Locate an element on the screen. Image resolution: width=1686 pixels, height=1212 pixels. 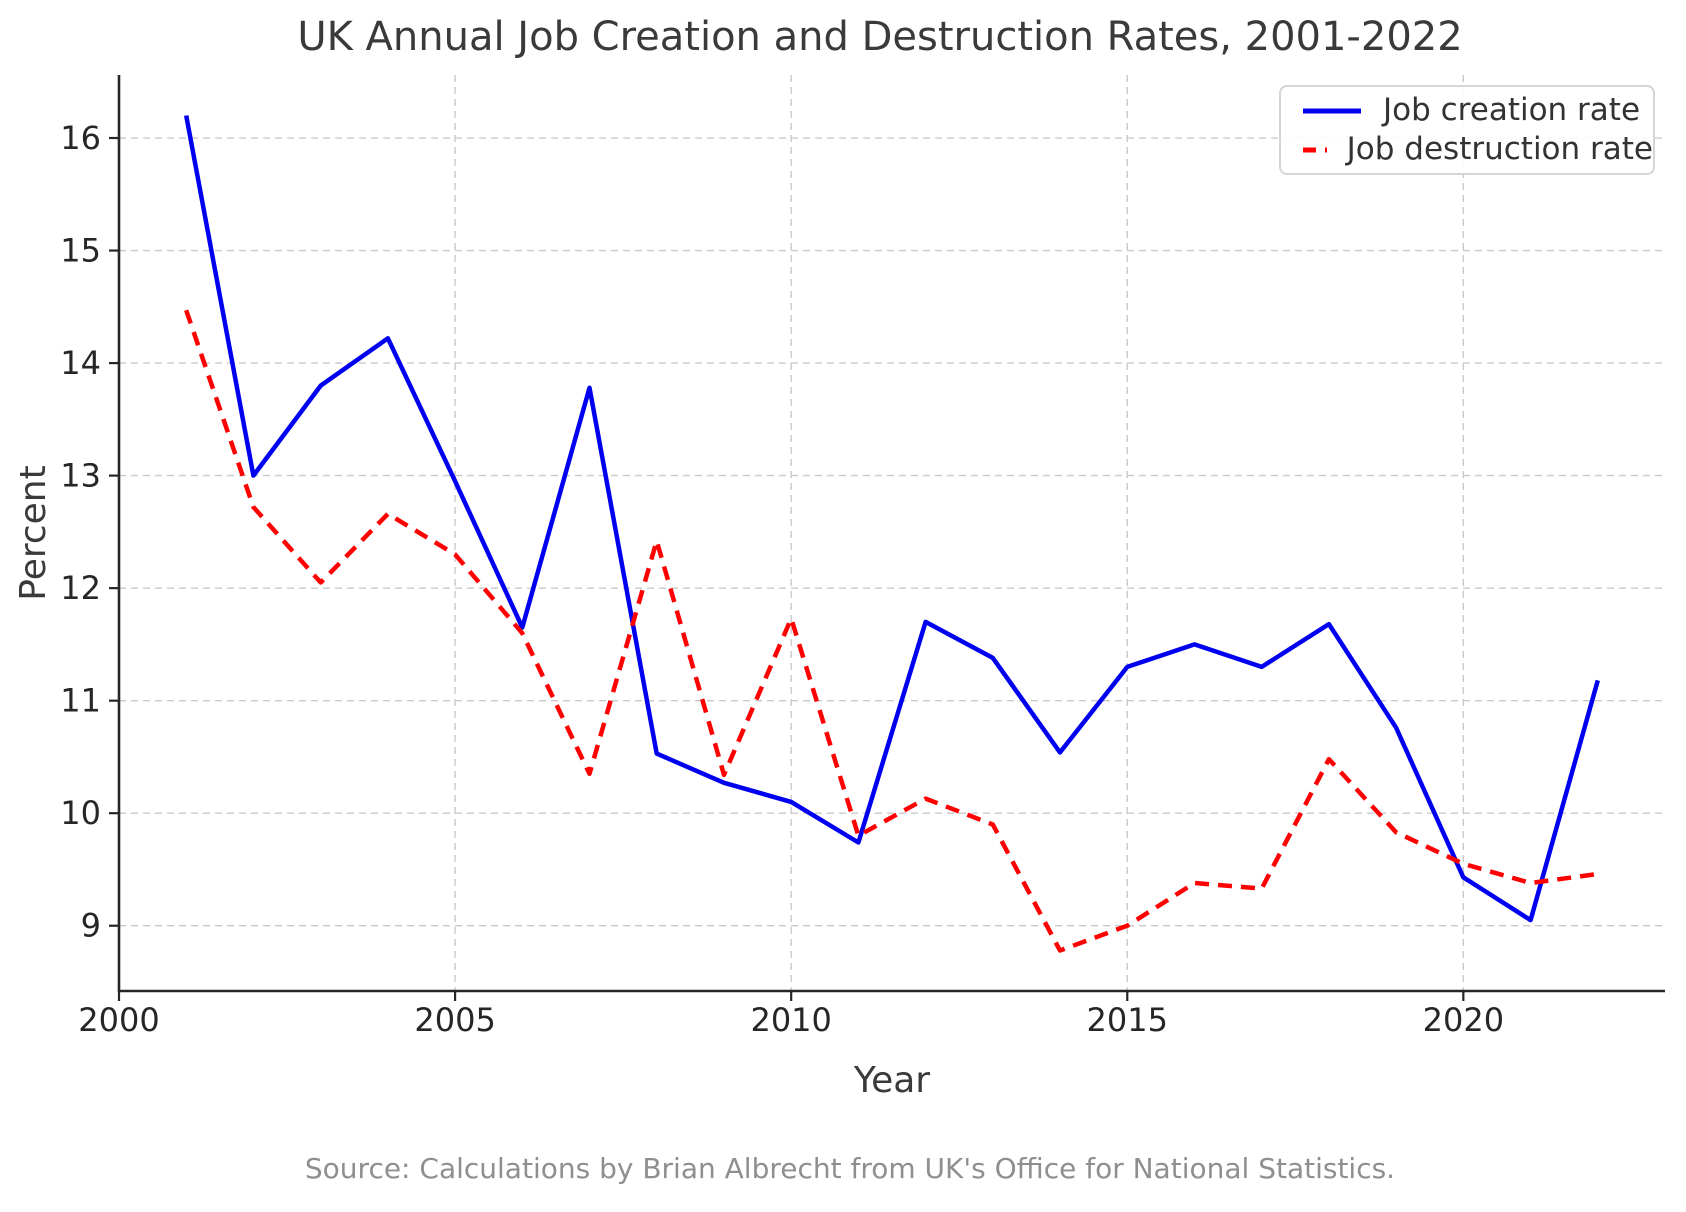
legend: Job creation rate Job destruction rate is located at coordinates (1467, 130).